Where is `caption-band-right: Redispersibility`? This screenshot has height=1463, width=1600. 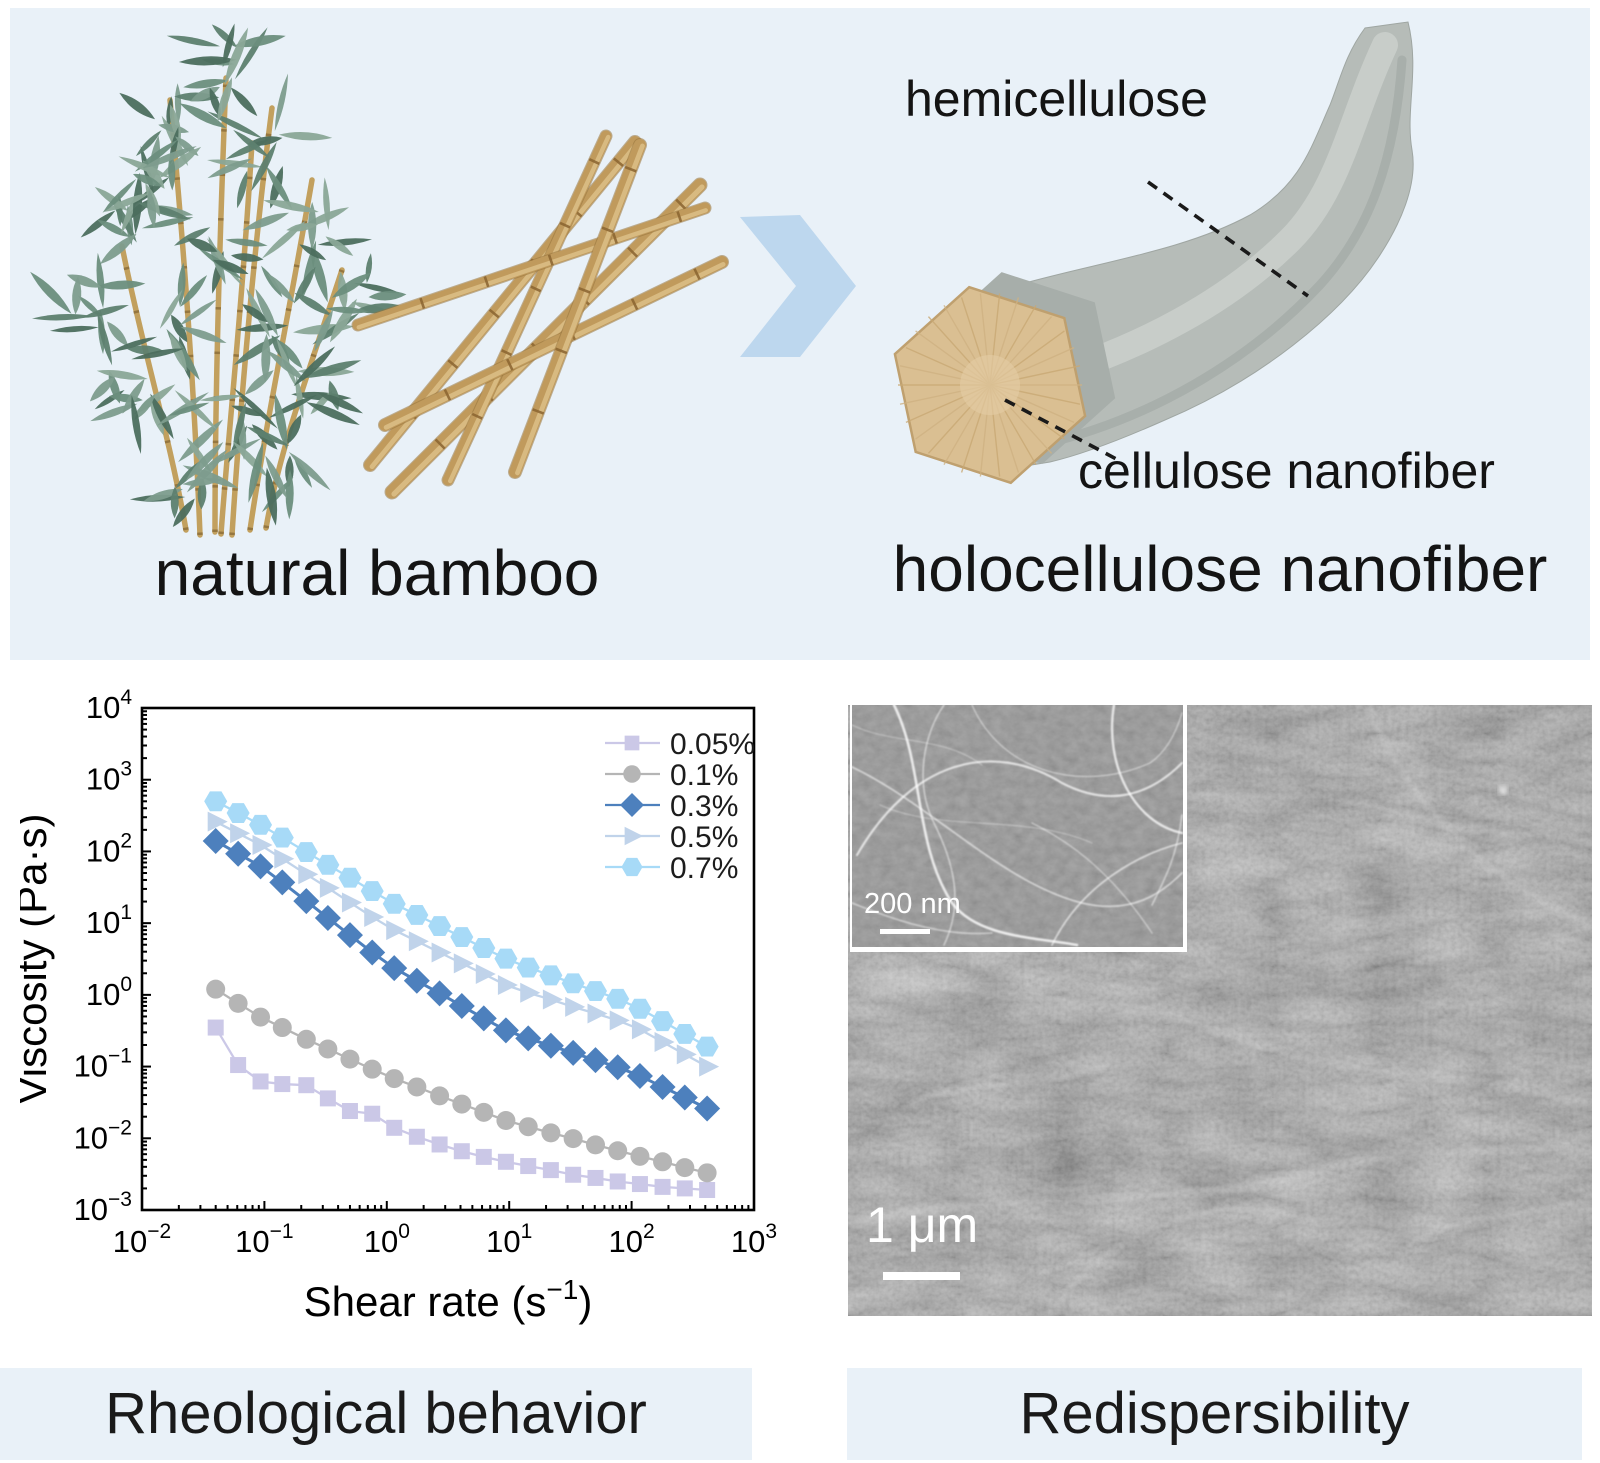
caption-band-right: Redispersibility is located at coordinates (1214, 1414).